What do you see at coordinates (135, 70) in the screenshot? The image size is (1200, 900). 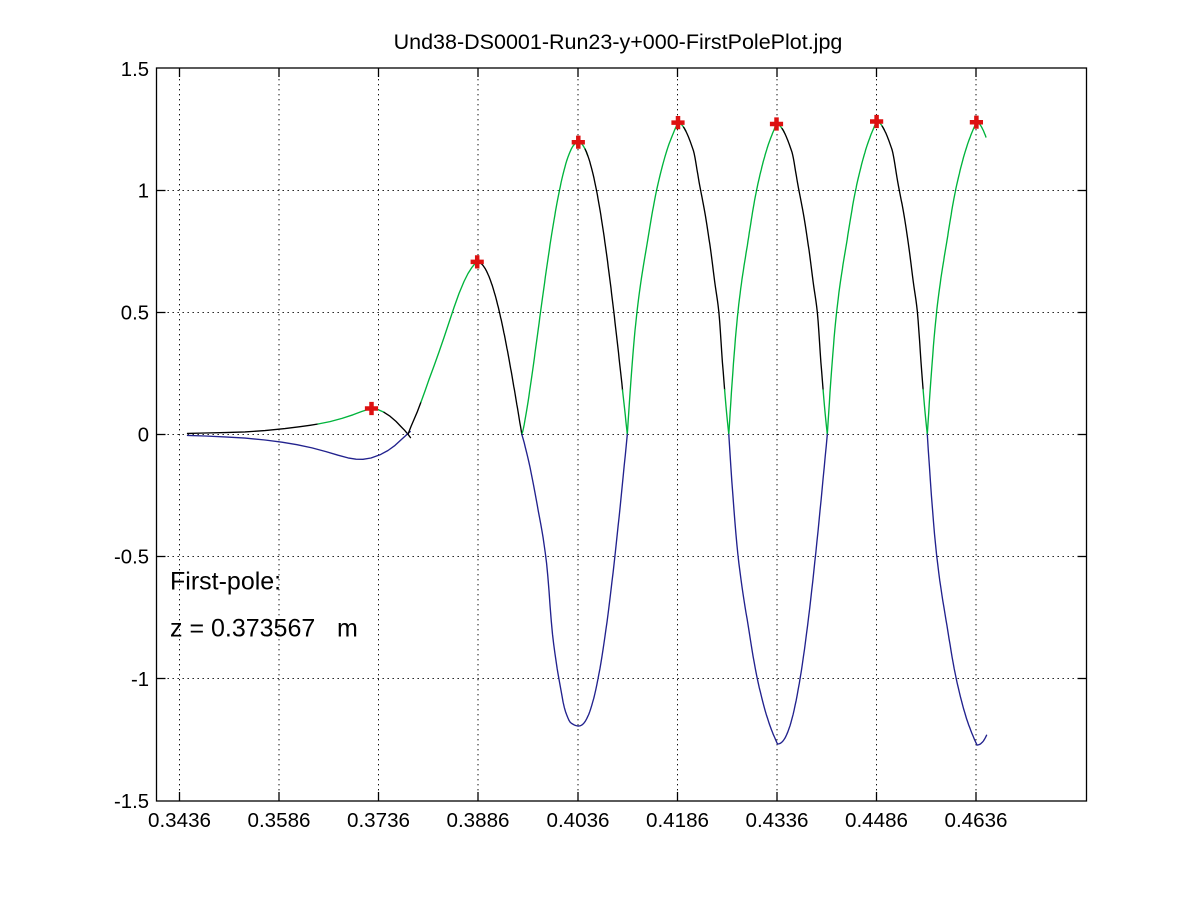 I see `svg-text: 1.5` at bounding box center [135, 70].